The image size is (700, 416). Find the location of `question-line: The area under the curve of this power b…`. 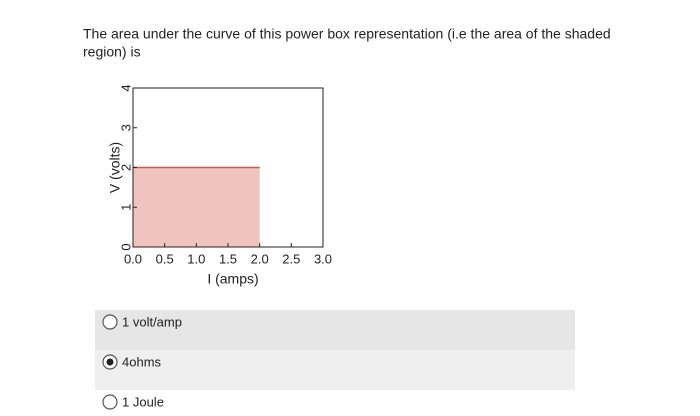

question-line: The area under the curve of this power b… is located at coordinates (347, 34).